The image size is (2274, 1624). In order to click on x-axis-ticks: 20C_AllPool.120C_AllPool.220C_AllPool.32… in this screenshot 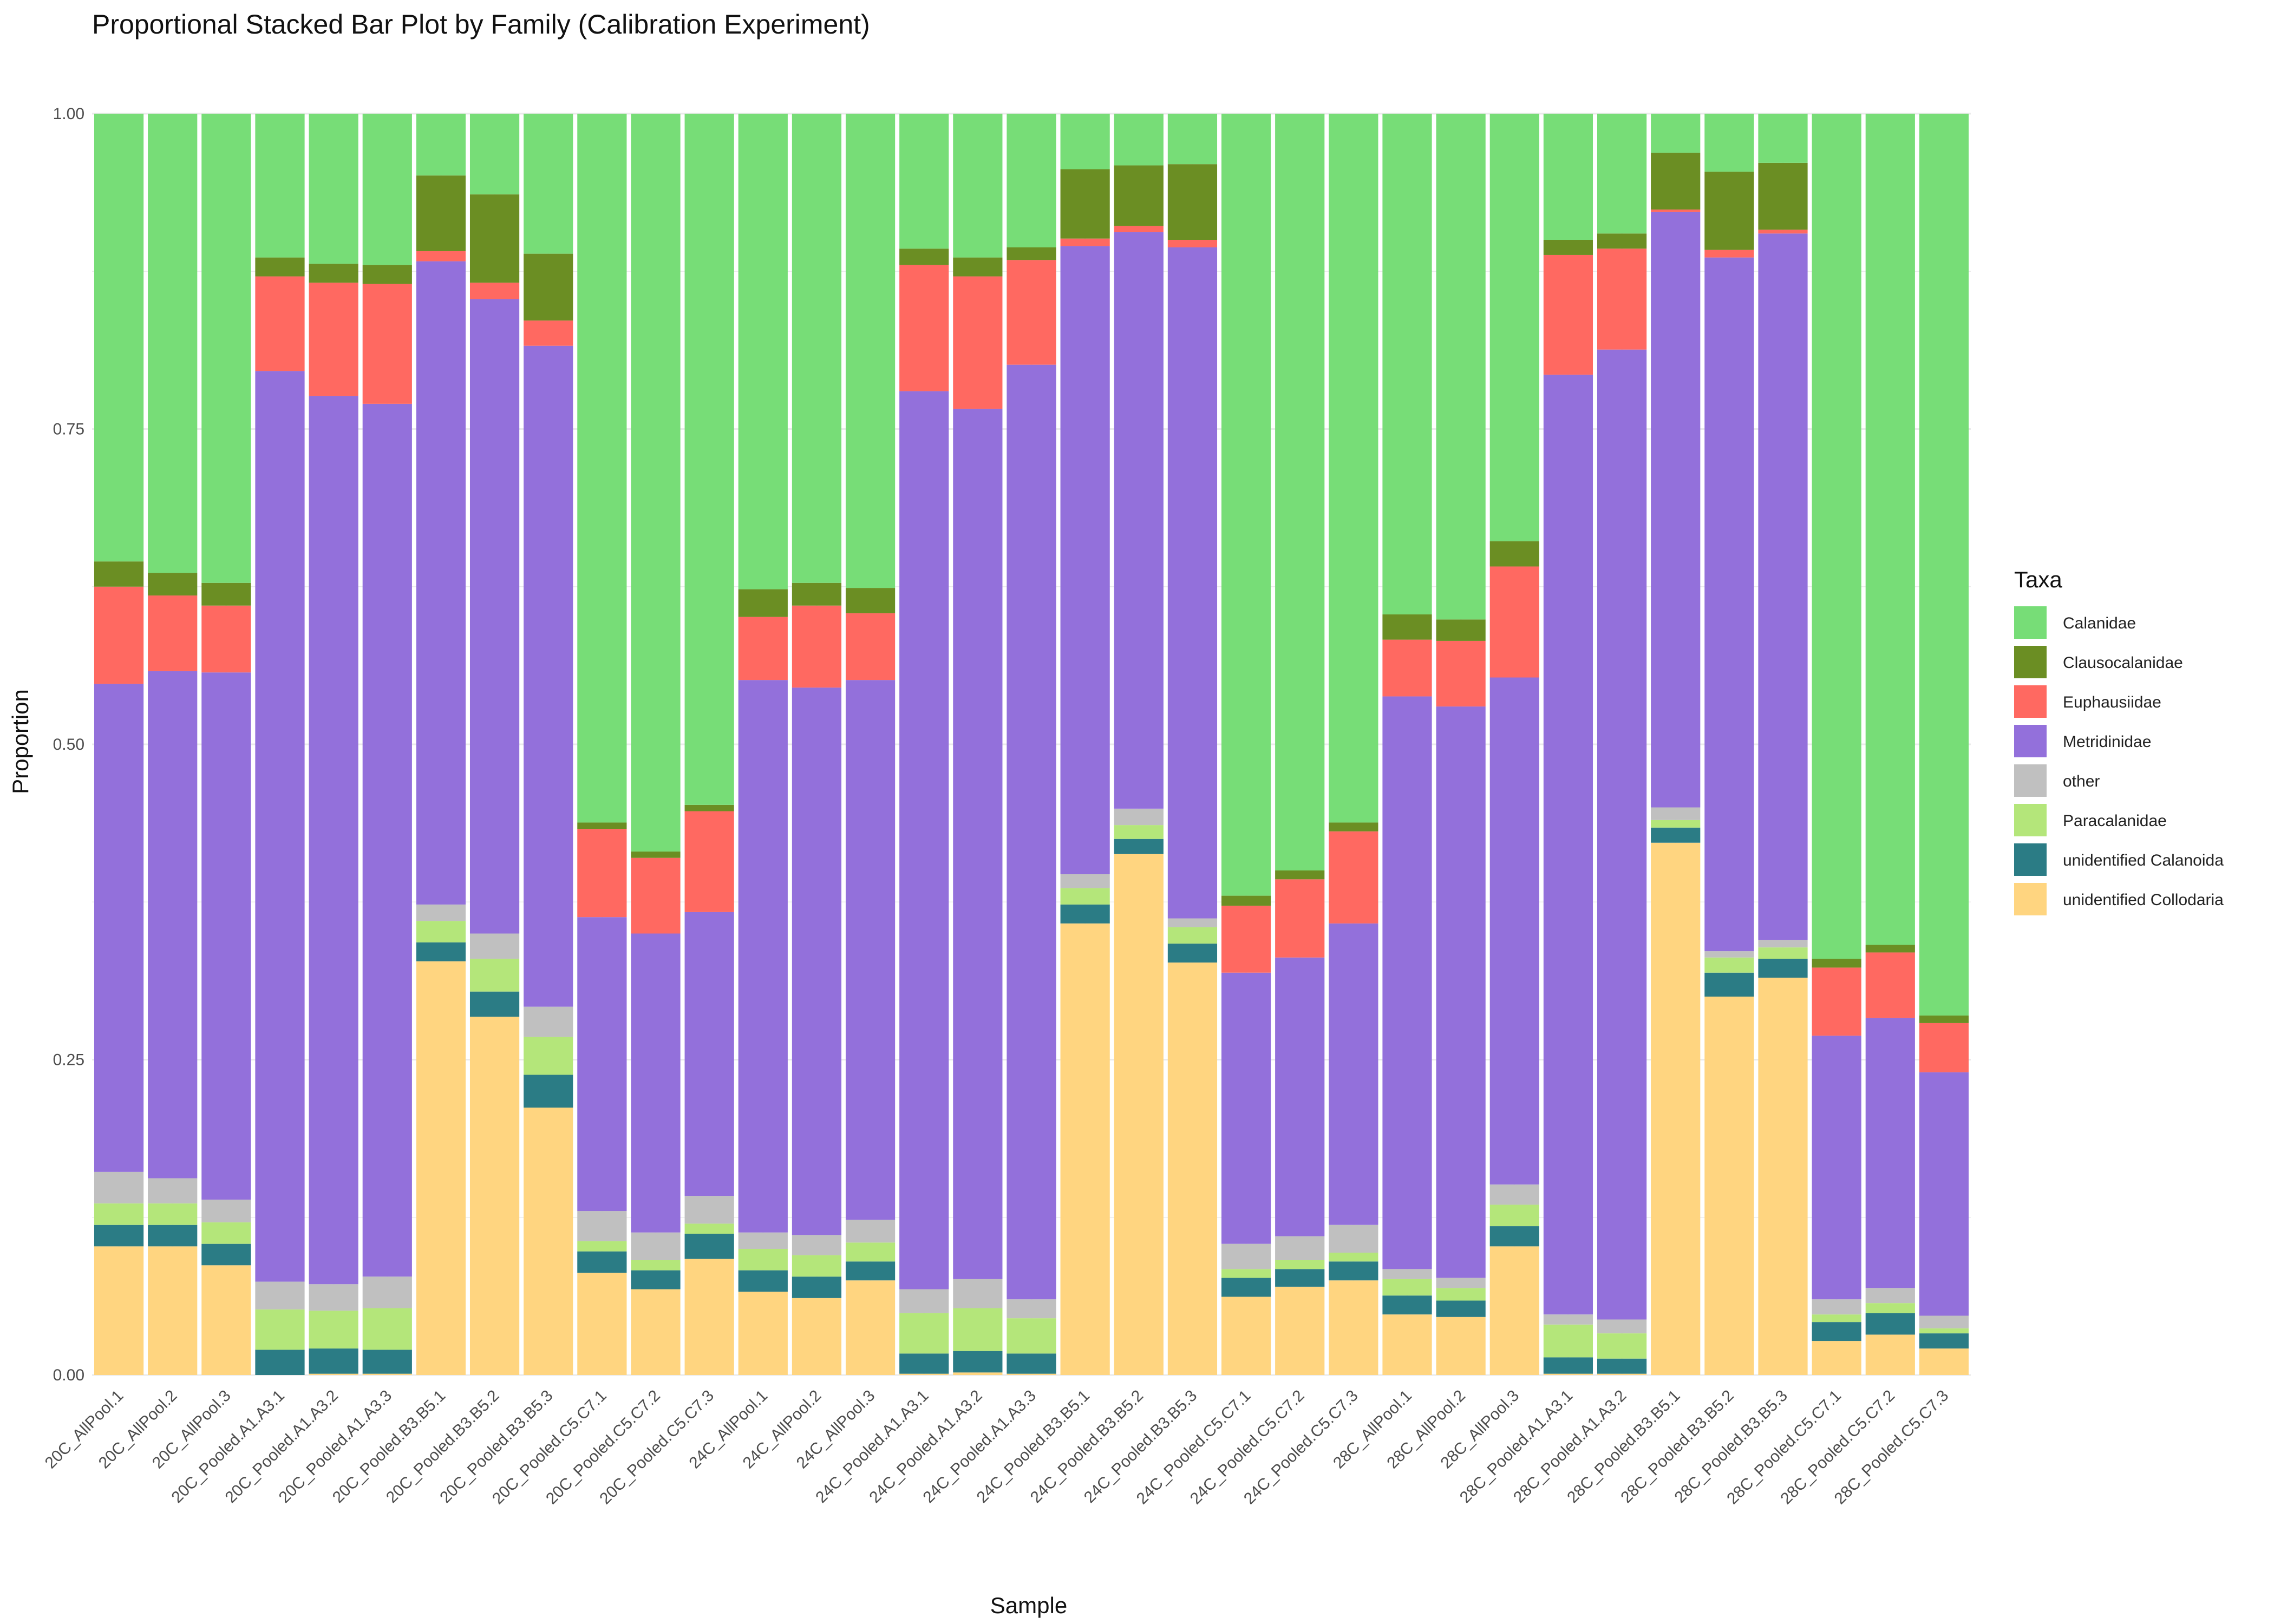, I will do `click(997, 1447)`.